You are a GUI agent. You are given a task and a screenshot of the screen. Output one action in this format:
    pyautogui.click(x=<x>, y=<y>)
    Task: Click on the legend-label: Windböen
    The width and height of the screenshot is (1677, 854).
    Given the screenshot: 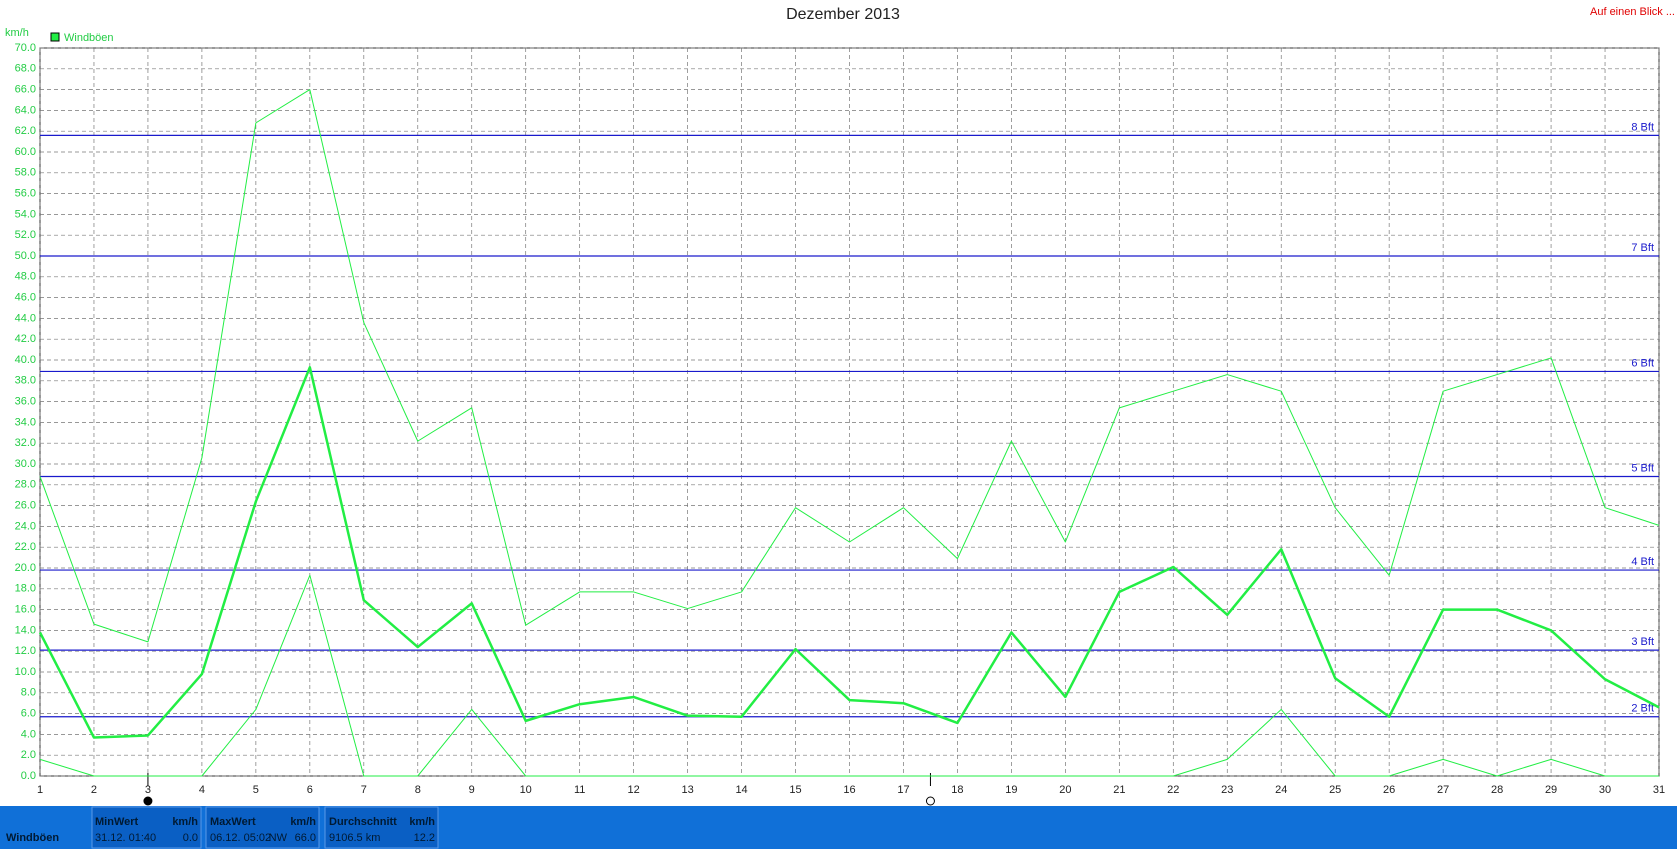 What is the action you would take?
    pyautogui.click(x=89, y=38)
    